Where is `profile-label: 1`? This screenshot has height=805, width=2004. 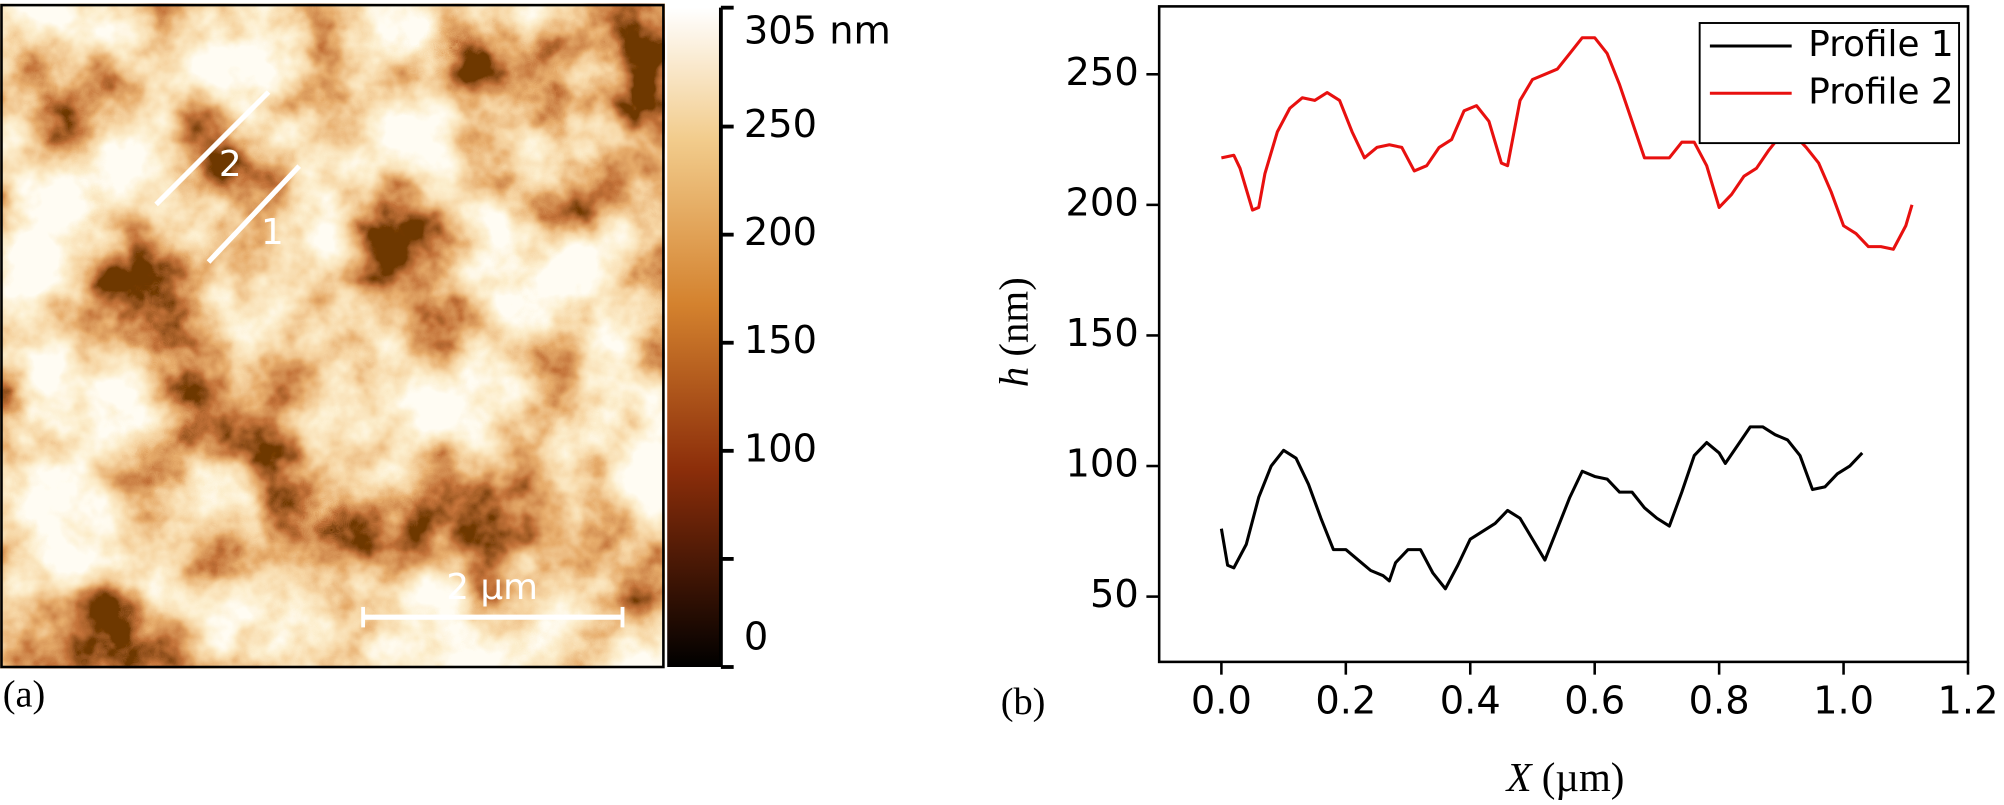 profile-label: 1 is located at coordinates (272, 232).